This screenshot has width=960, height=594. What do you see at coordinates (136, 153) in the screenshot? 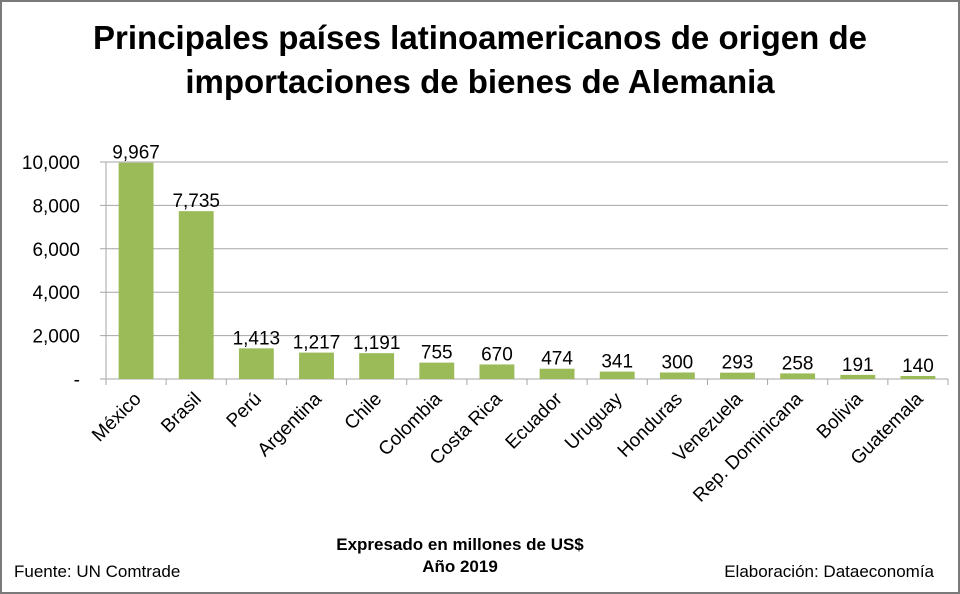
I see `bar-data-label: 9,967` at bounding box center [136, 153].